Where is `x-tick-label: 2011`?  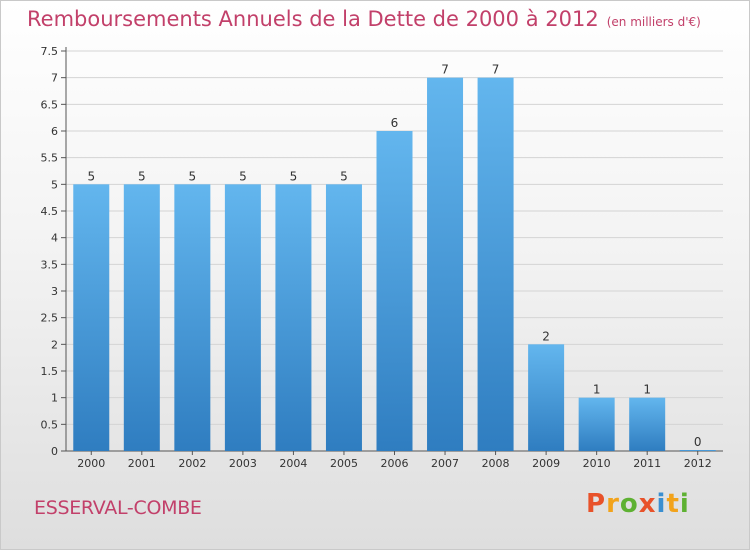
x-tick-label: 2011 is located at coordinates (647, 463).